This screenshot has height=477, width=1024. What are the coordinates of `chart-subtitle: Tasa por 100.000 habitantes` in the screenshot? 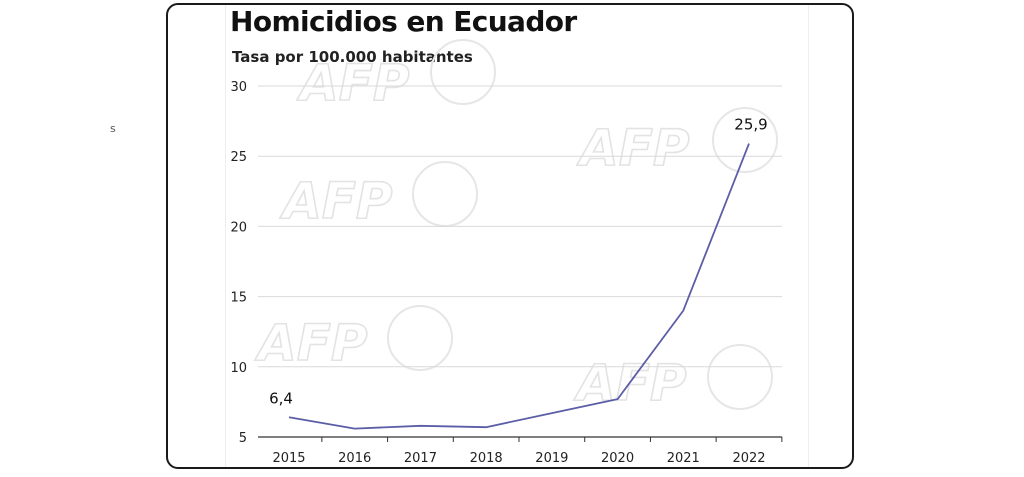 It's located at (352, 57).